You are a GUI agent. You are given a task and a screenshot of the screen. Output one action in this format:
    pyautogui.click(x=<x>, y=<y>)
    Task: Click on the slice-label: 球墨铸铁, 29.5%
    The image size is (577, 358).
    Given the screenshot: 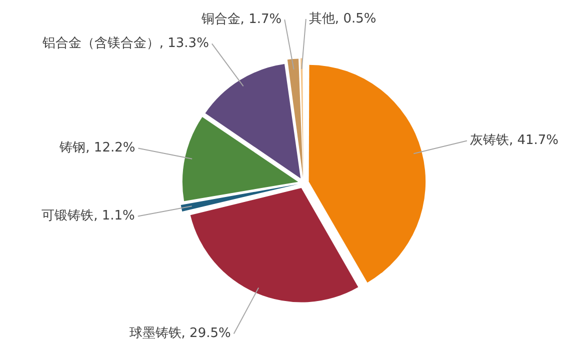 What is the action you would take?
    pyautogui.click(x=180, y=334)
    